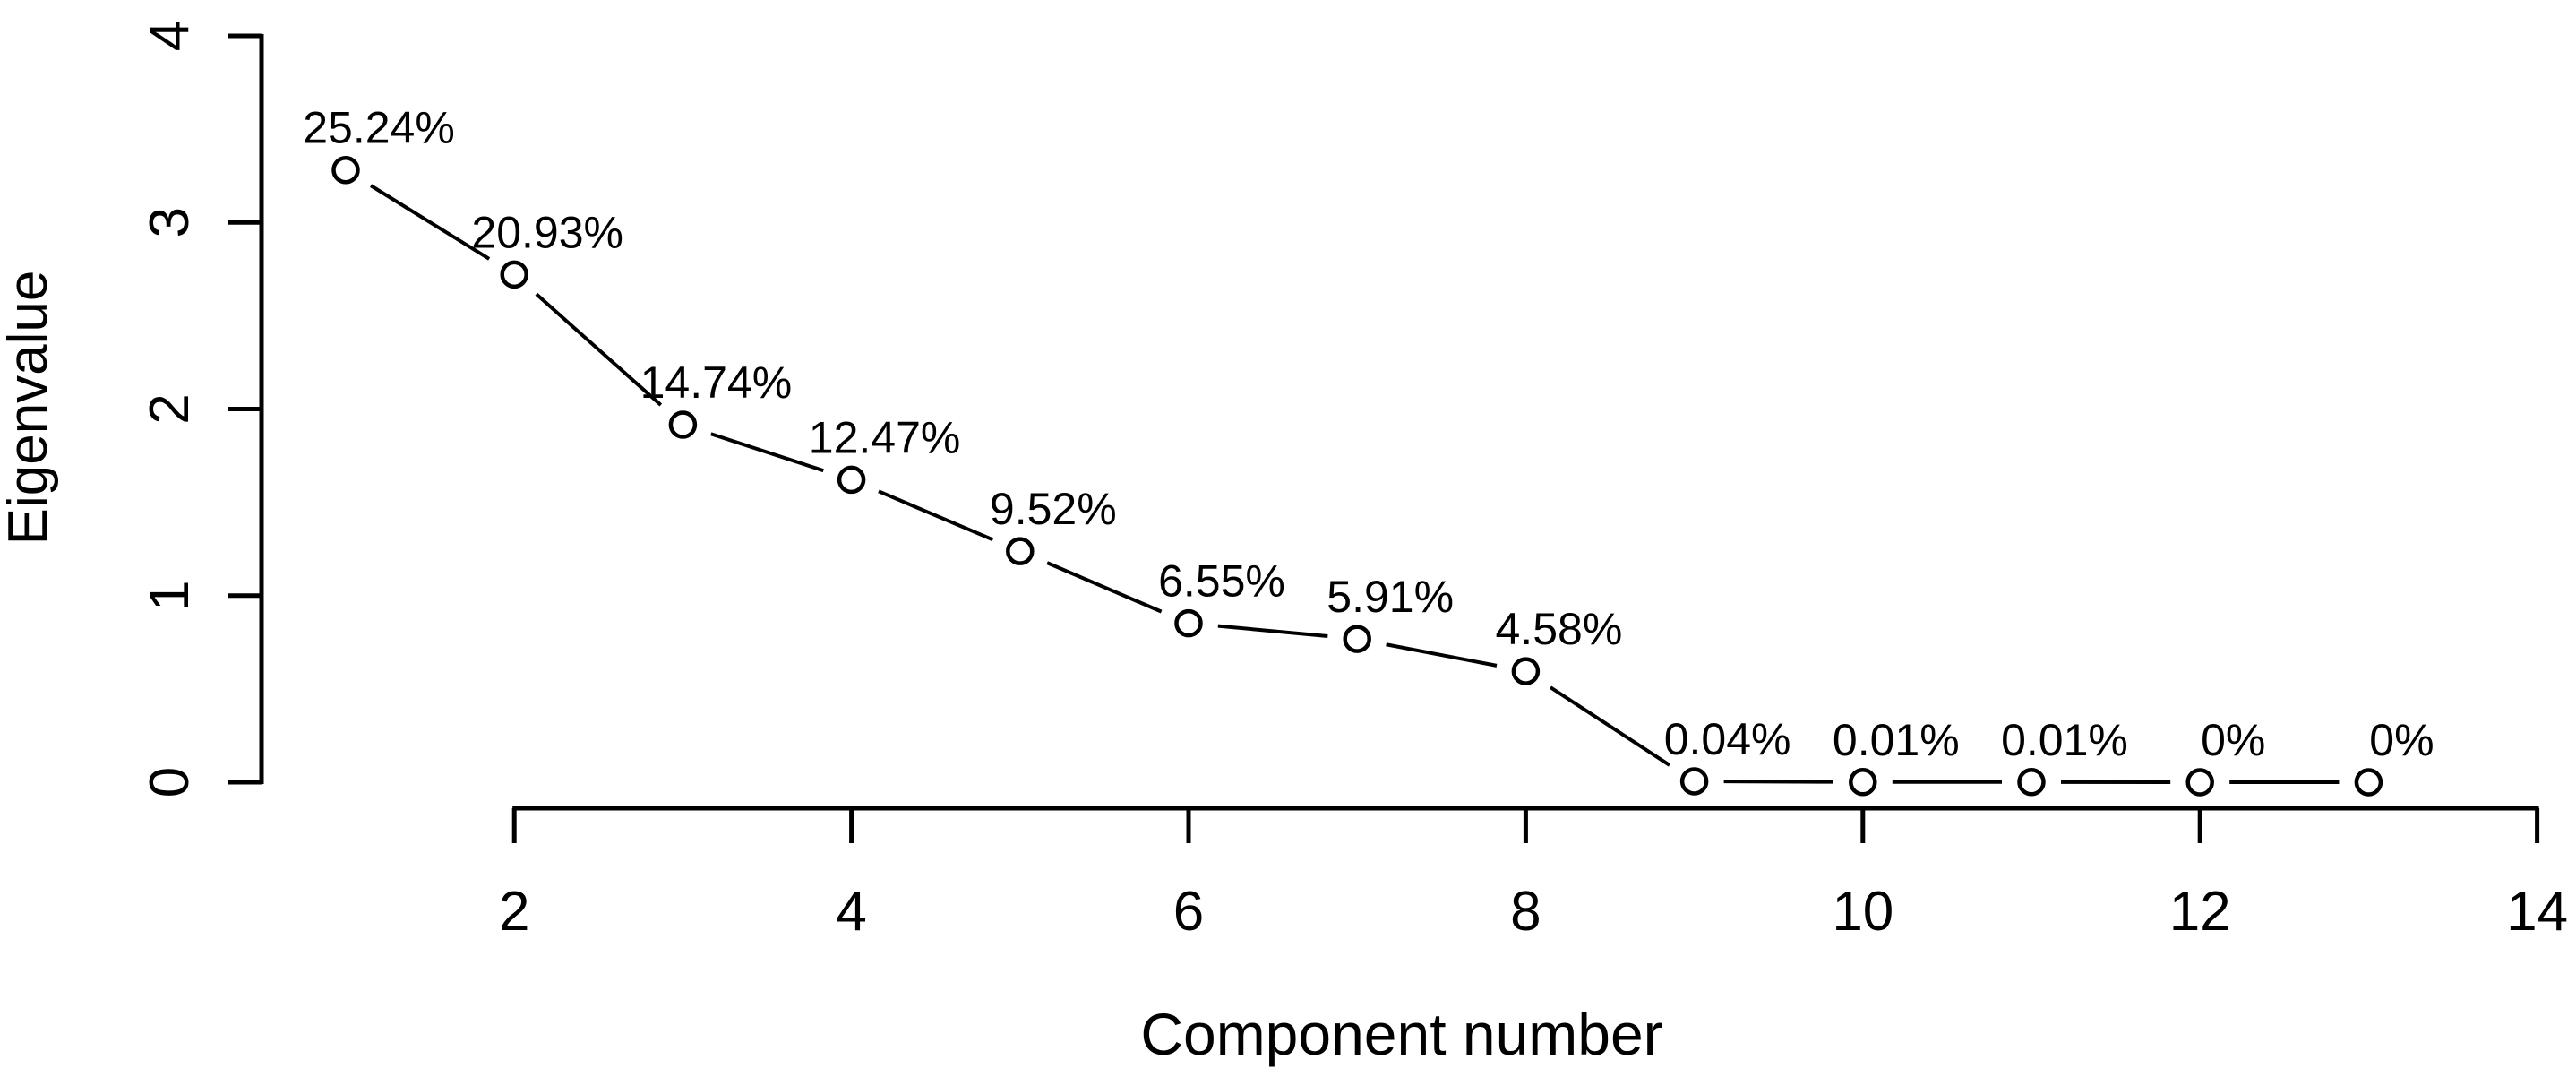 The image size is (2576, 1077). I want to click on x-axis-title: Component number, so click(1401, 1034).